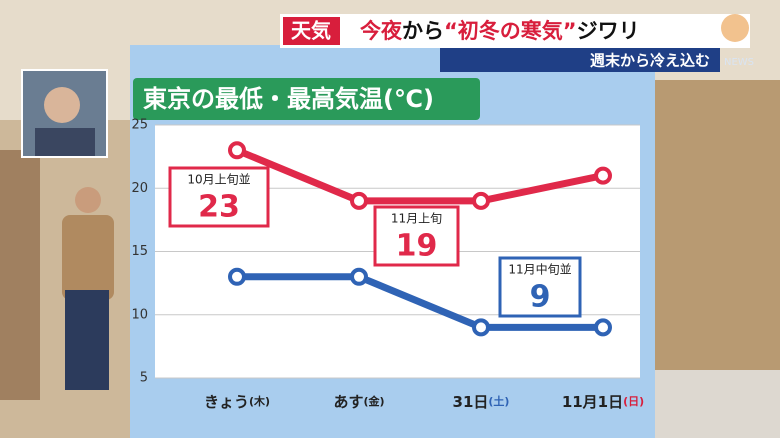  Describe the element at coordinates (633, 401) in the screenshot. I see `day: (日)` at that location.